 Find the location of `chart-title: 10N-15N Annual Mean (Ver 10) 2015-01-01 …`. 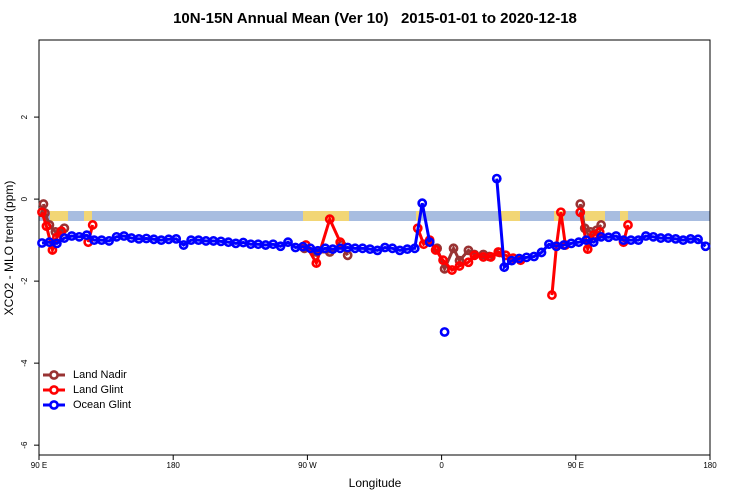

chart-title: 10N-15N Annual Mean (Ver 10) 2015-01-01 … is located at coordinates (375, 18).